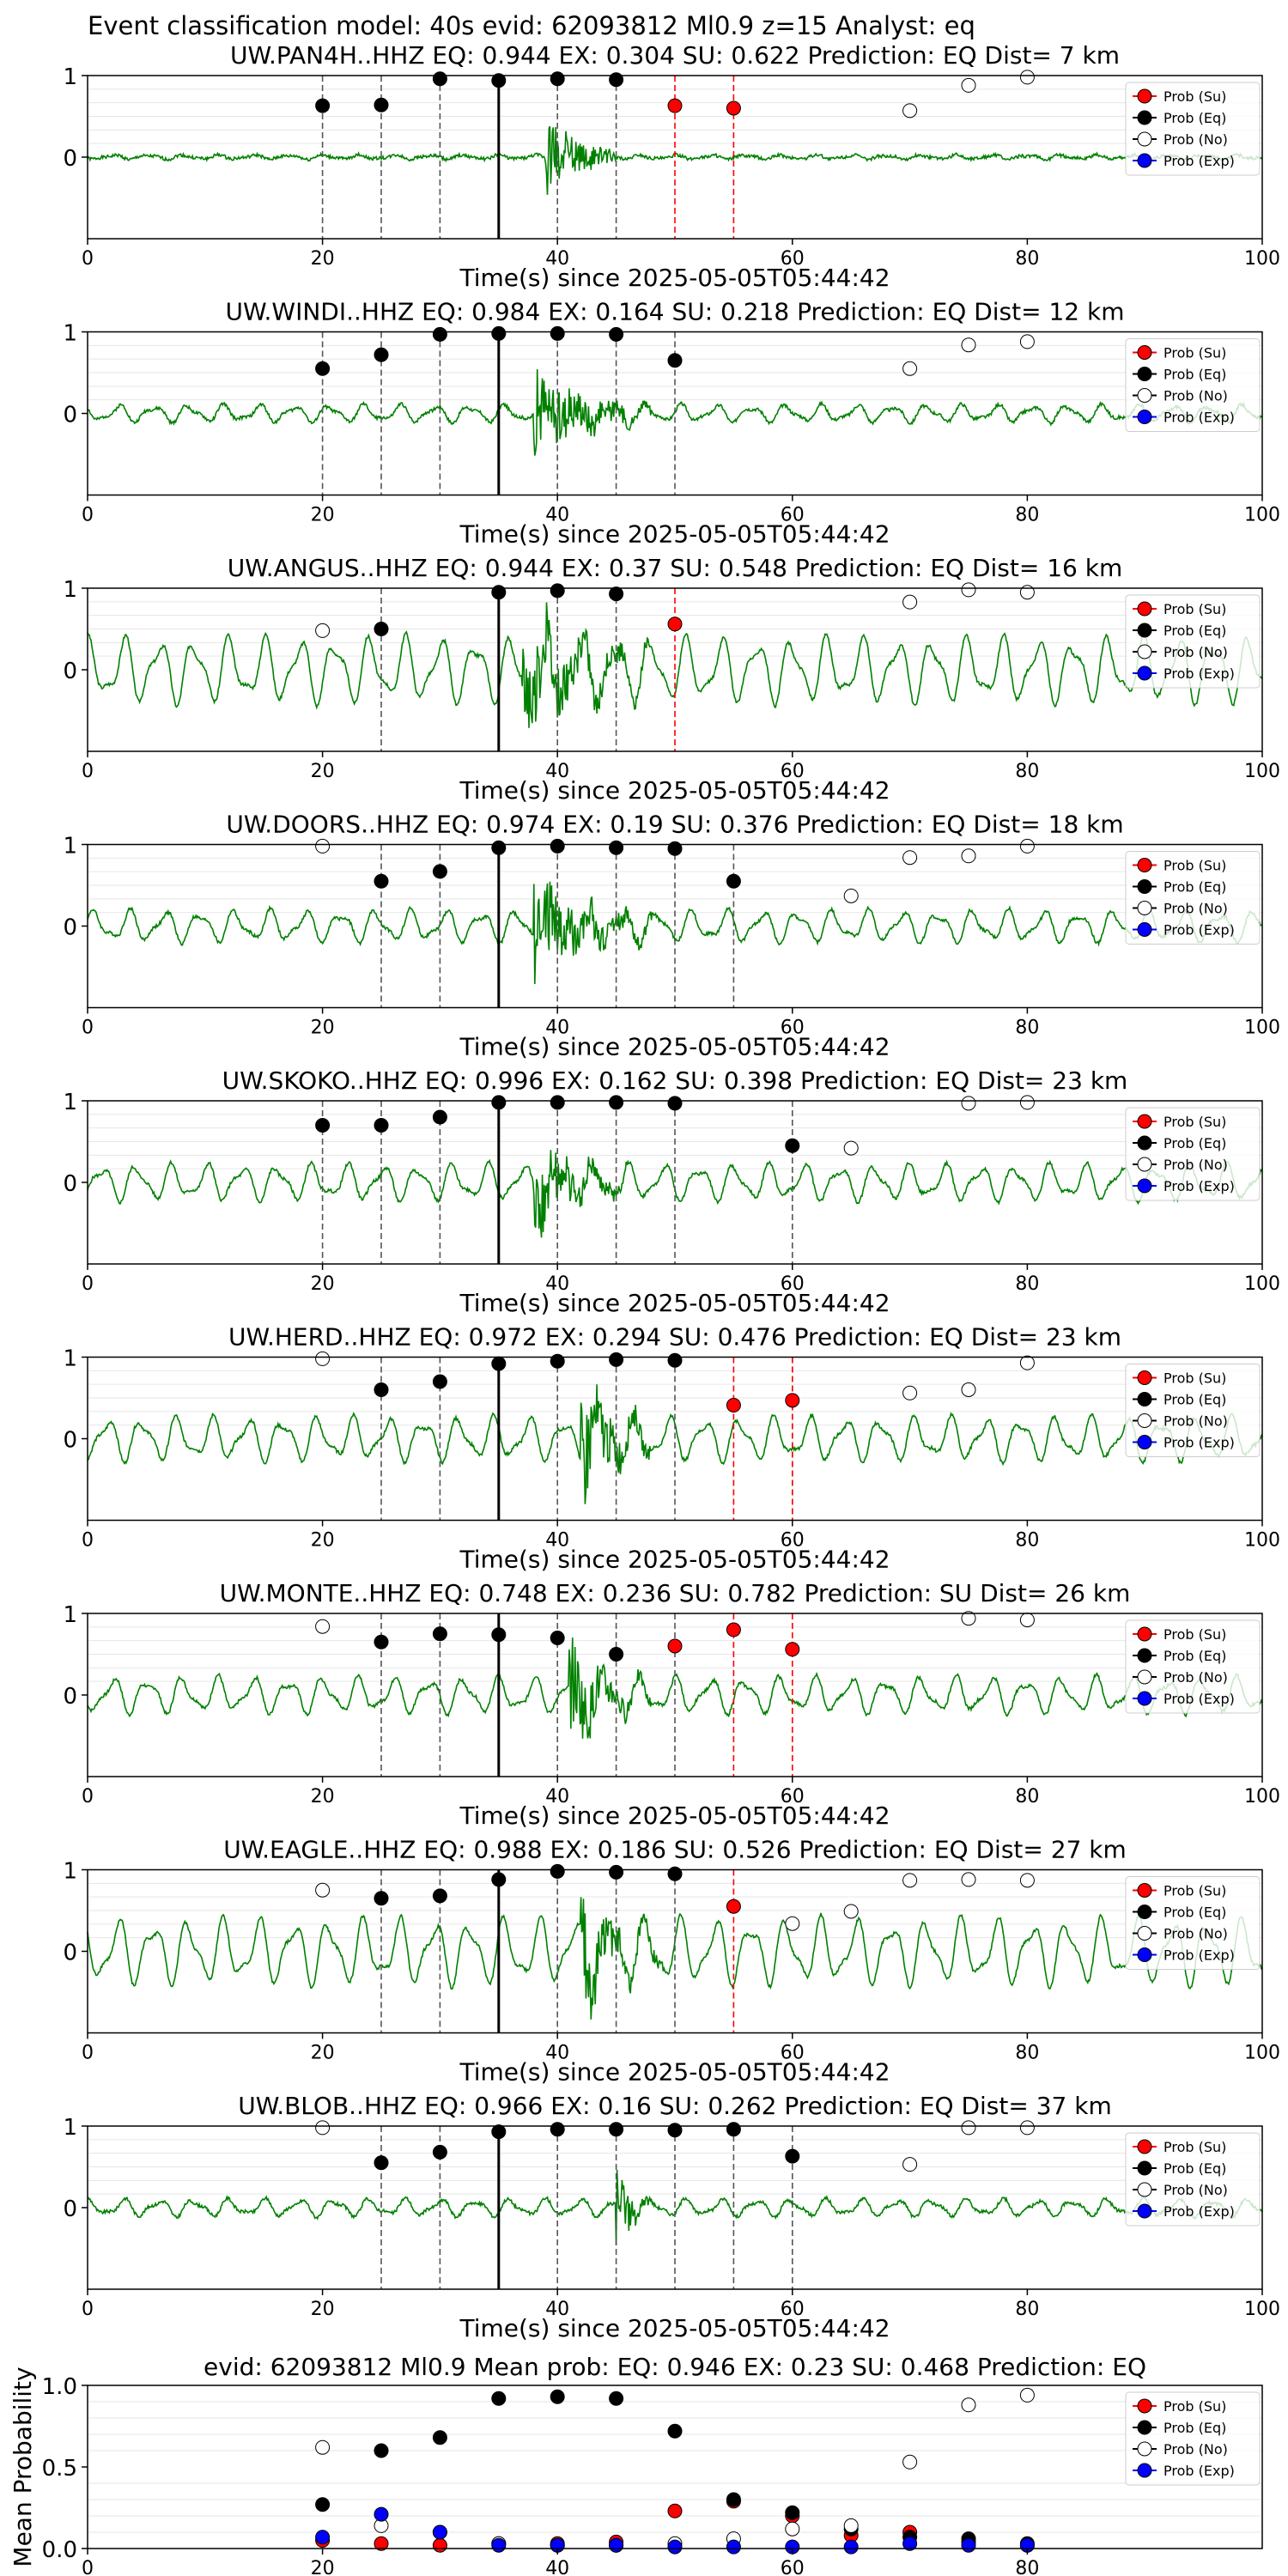 The image size is (1288, 2576). What do you see at coordinates (1195, 2168) in the screenshot?
I see `legend-label: Prob (Eq)` at bounding box center [1195, 2168].